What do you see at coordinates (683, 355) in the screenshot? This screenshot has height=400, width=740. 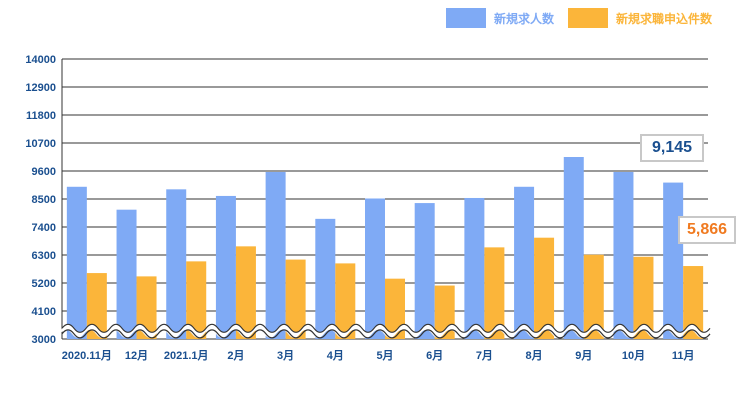 I see `x-tick-label: 11月` at bounding box center [683, 355].